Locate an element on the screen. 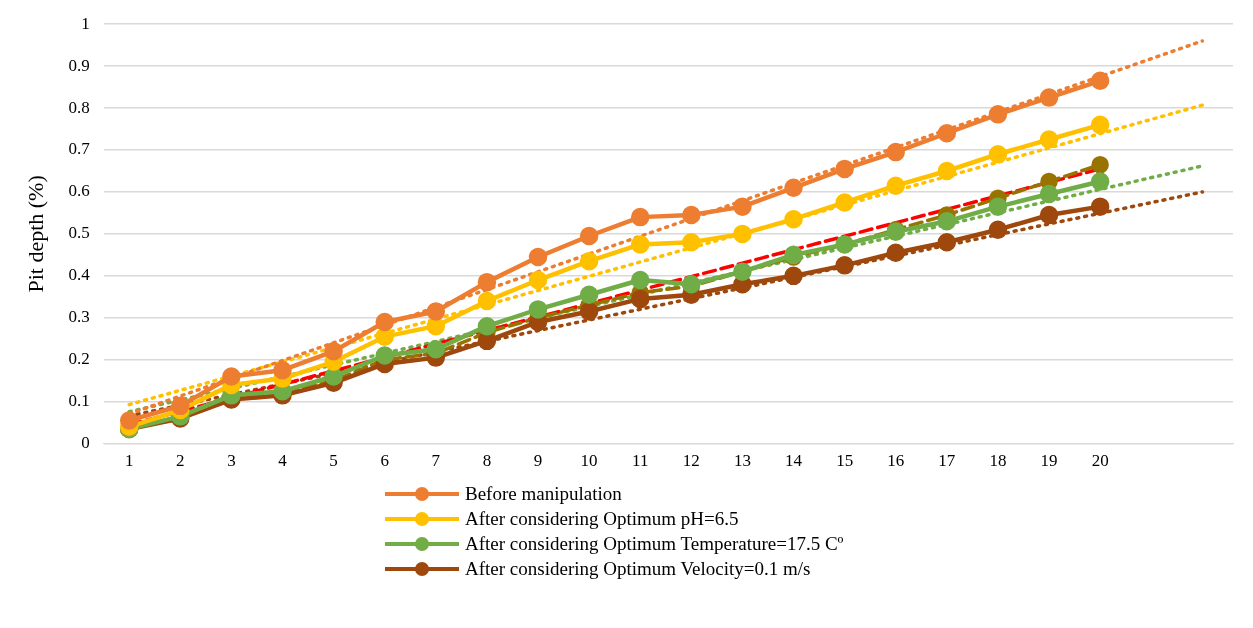 This screenshot has height=628, width=1253. x-tick-label: 20 is located at coordinates (1100, 461).